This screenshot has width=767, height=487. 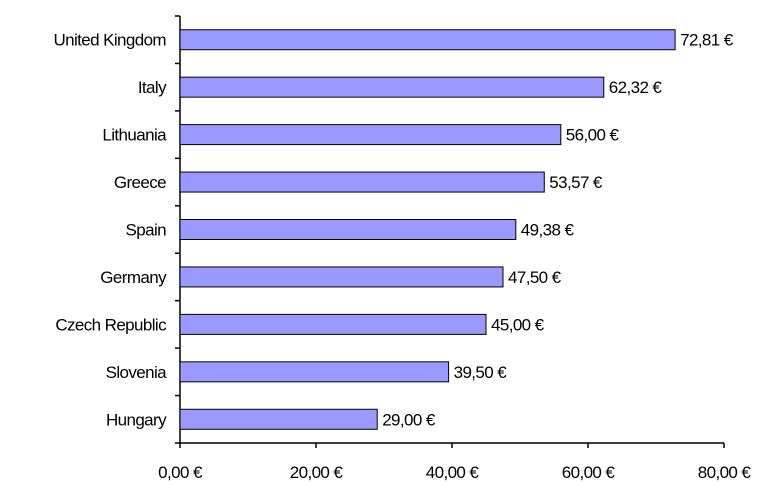 What do you see at coordinates (725, 472) in the screenshot?
I see `x-tick-label: 80,00 €` at bounding box center [725, 472].